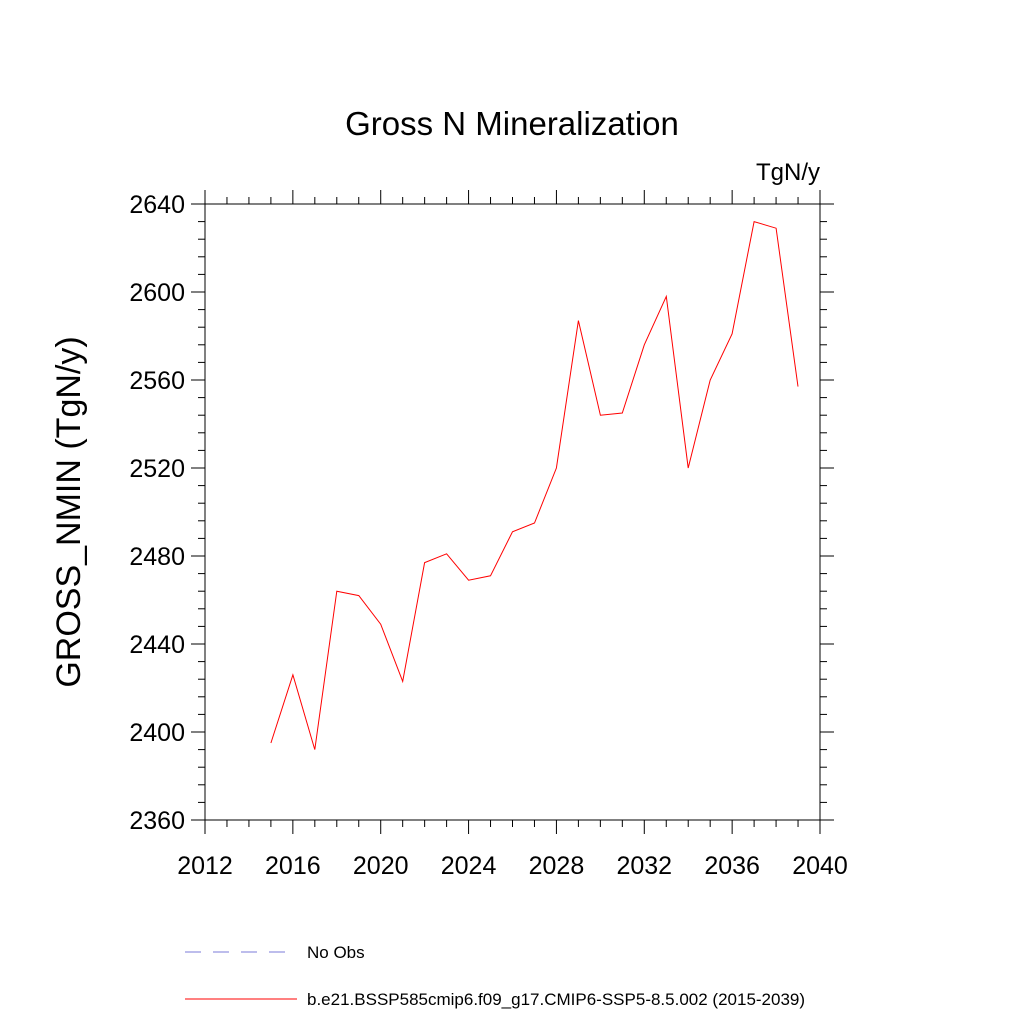  What do you see at coordinates (512, 123) in the screenshot?
I see `chart-title: Gross N Mineralization` at bounding box center [512, 123].